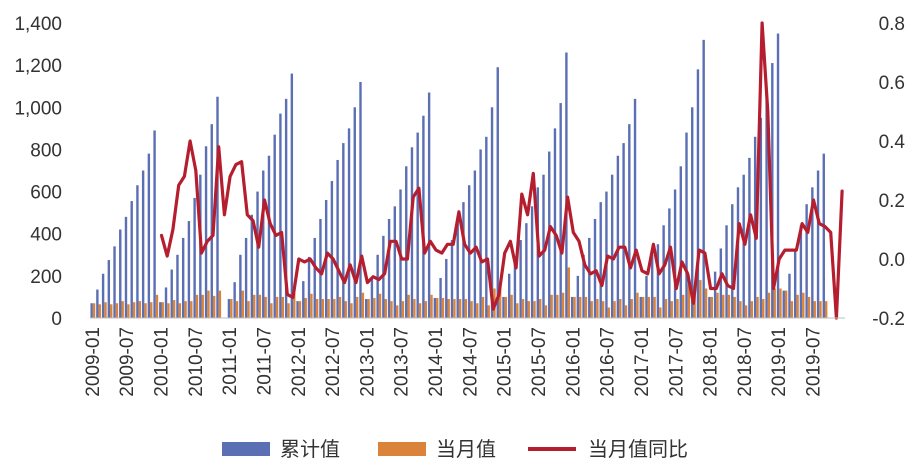 This screenshot has height=469, width=912. What do you see at coordinates (264, 361) in the screenshot?
I see `x-tick-label: 2011-07` at bounding box center [264, 361].